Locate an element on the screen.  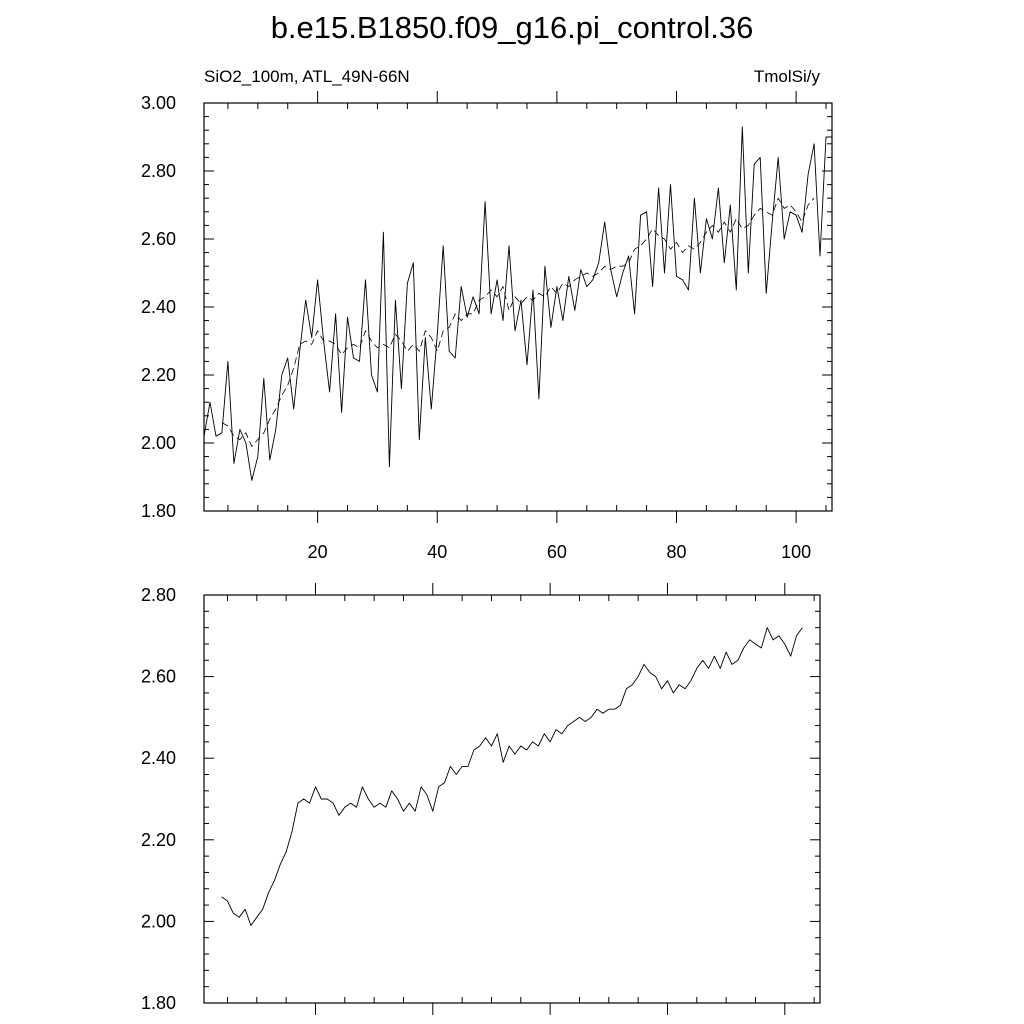
x-tick-label: 80 is located at coordinates (676, 552).